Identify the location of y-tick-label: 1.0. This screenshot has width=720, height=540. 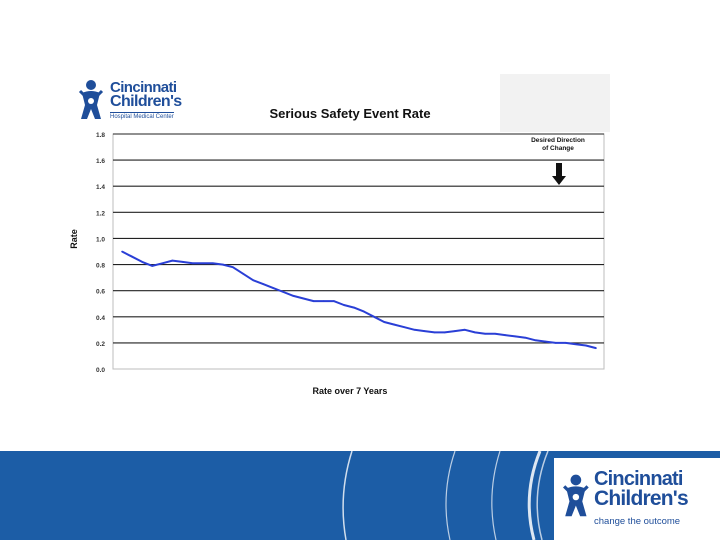
(100, 239).